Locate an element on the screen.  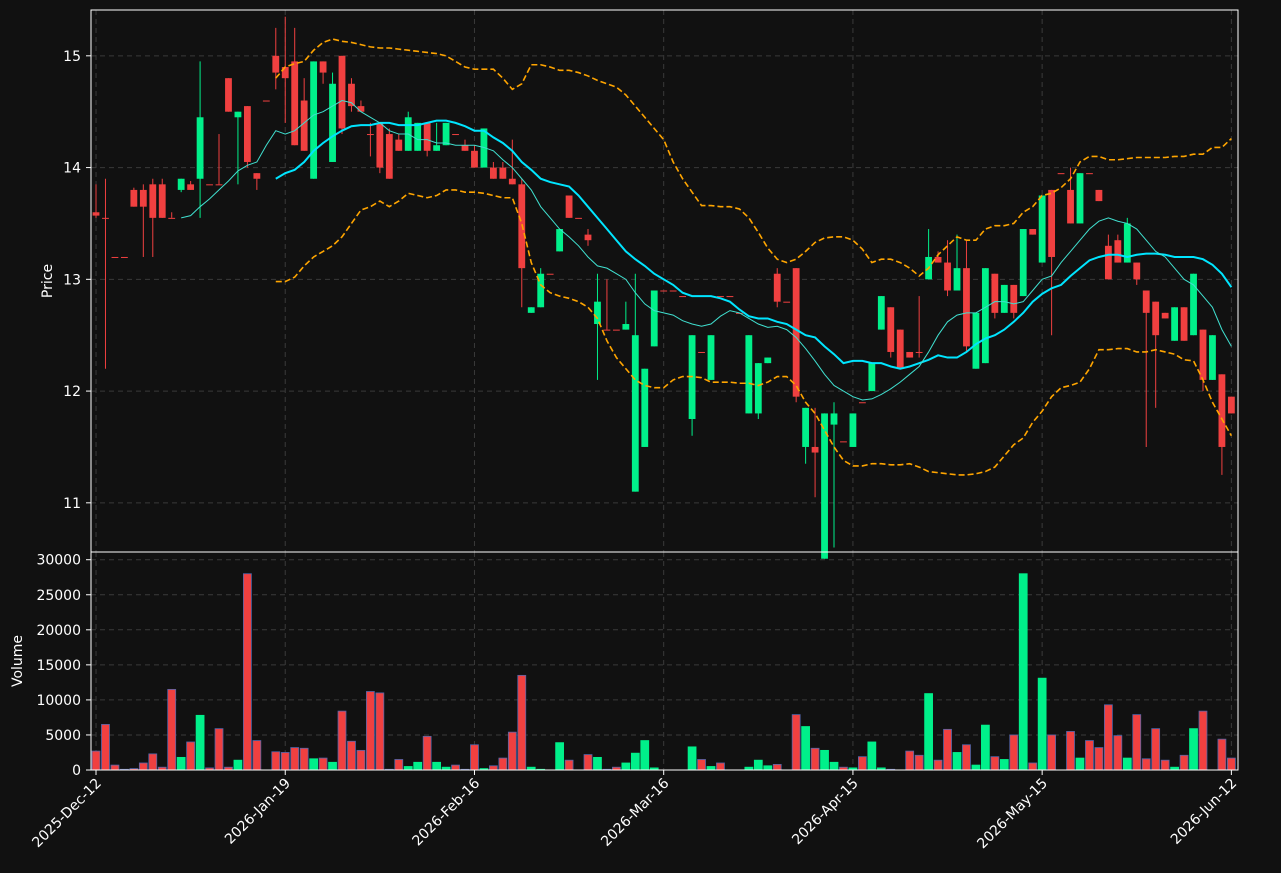
y-tick-label: 11 is located at coordinates (72, 504).